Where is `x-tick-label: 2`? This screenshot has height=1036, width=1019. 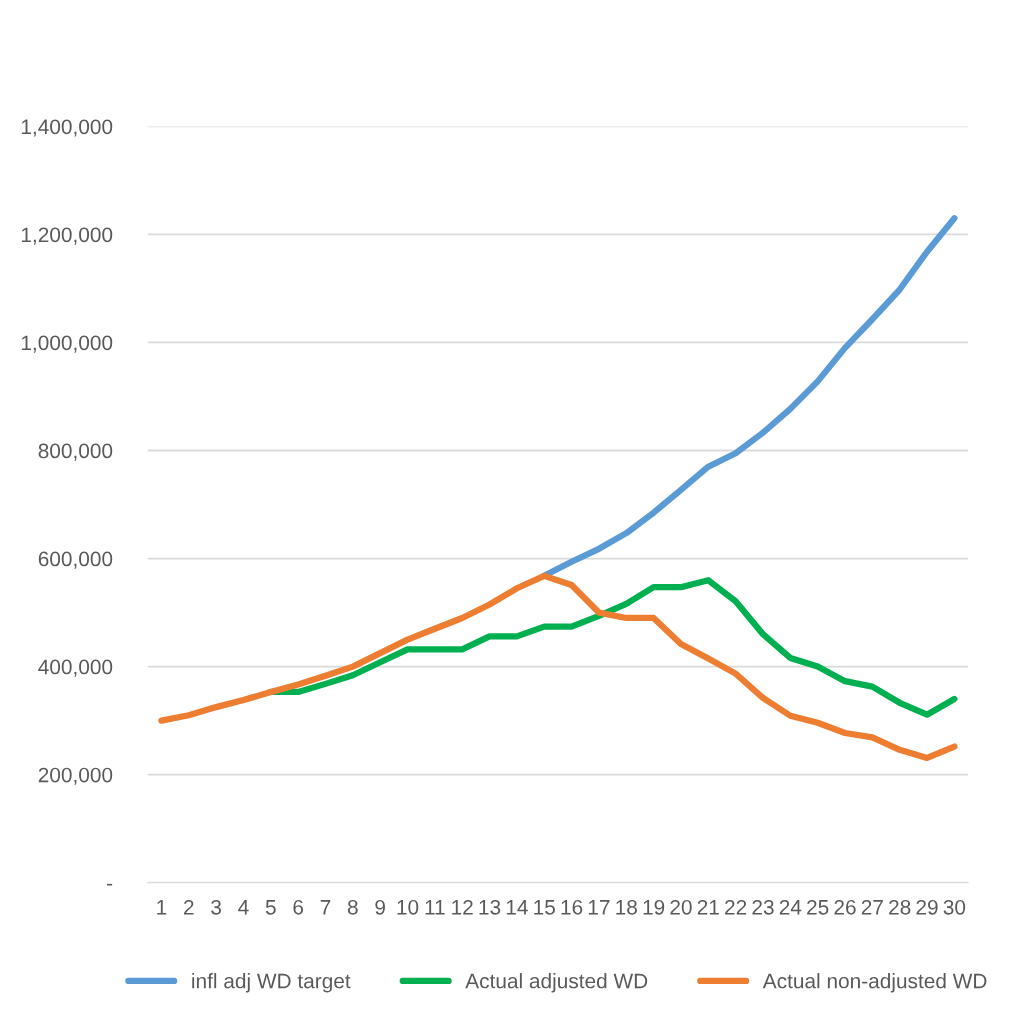
x-tick-label: 2 is located at coordinates (189, 907).